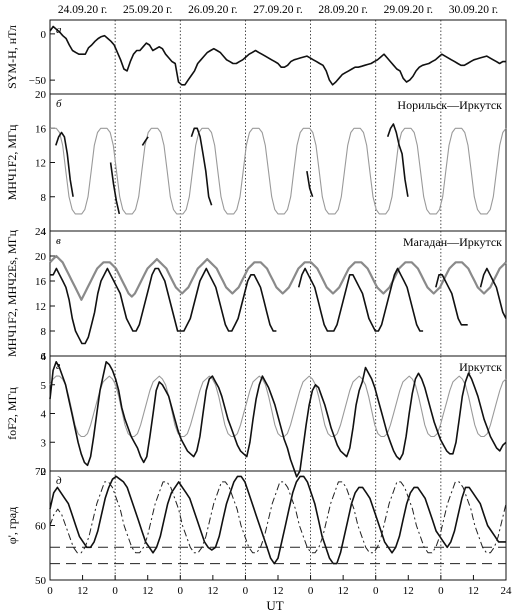 This screenshot has height=615, width=515. What do you see at coordinates (480, 367) in the screenshot?
I see `path-label: Иркутск` at bounding box center [480, 367].